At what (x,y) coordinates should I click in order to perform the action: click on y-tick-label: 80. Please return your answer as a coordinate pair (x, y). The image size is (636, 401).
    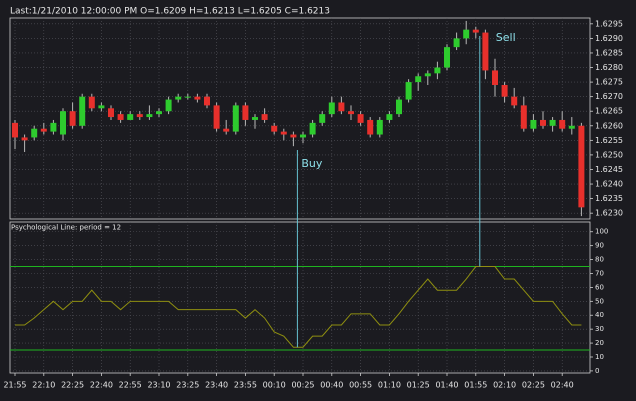
    Looking at the image, I should click on (599, 260).